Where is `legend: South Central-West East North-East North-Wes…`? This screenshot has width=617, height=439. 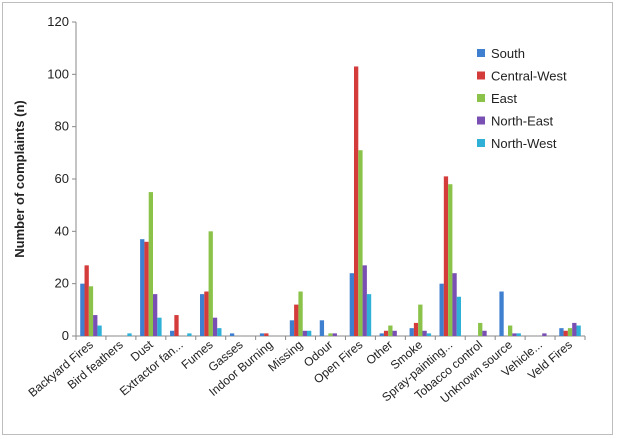 legend: South Central-West East North-East North-Wes… is located at coordinates (522, 98).